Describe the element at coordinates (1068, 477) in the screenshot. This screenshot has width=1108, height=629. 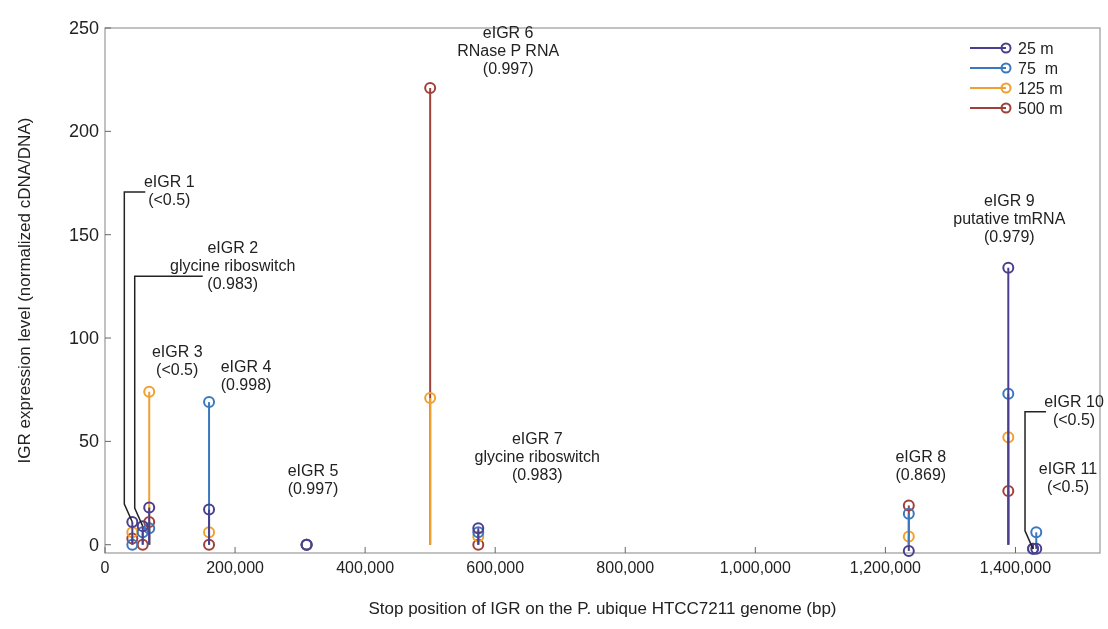
I see `annotation: eIGR 11 (<0.5)` at that location.